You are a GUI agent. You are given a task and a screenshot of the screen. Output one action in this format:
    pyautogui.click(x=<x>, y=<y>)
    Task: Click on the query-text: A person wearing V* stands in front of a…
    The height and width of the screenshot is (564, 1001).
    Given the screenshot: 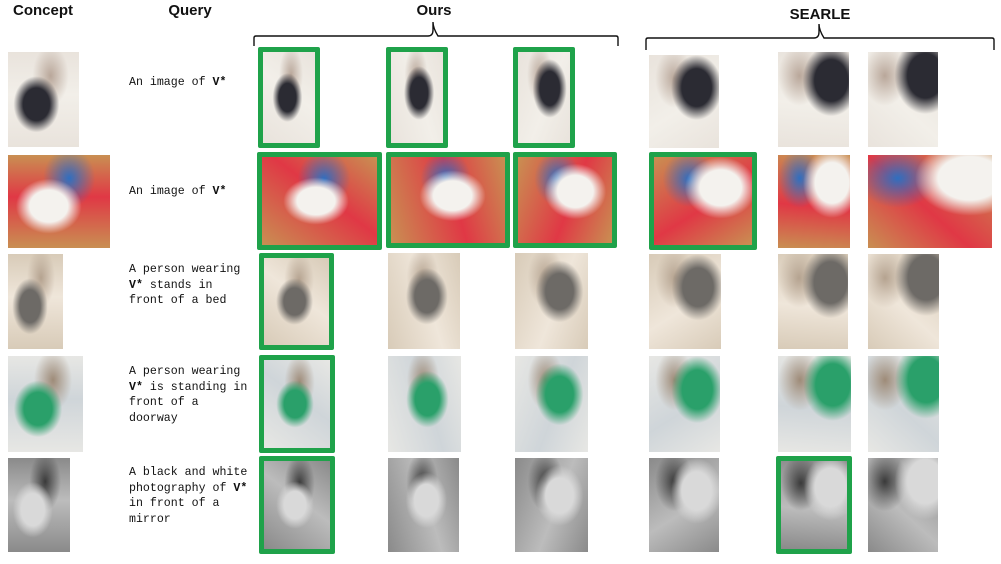 What is the action you would take?
    pyautogui.click(x=190, y=285)
    